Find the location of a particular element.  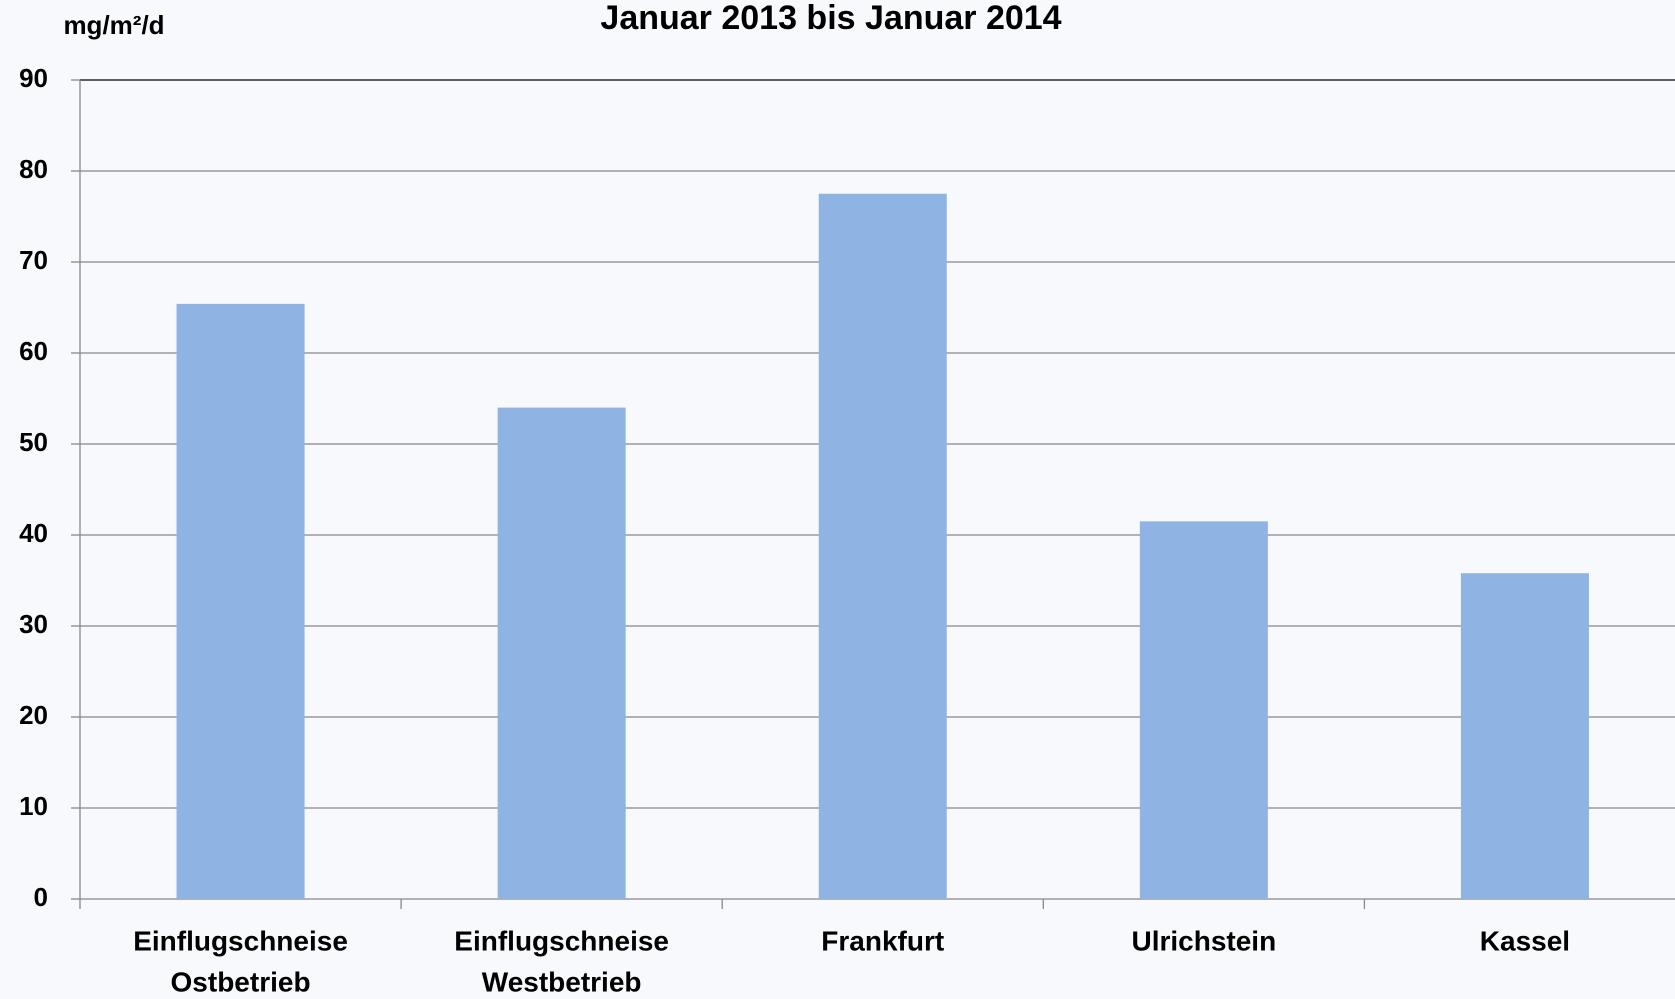

y-tick-label: 20 is located at coordinates (33, 715).